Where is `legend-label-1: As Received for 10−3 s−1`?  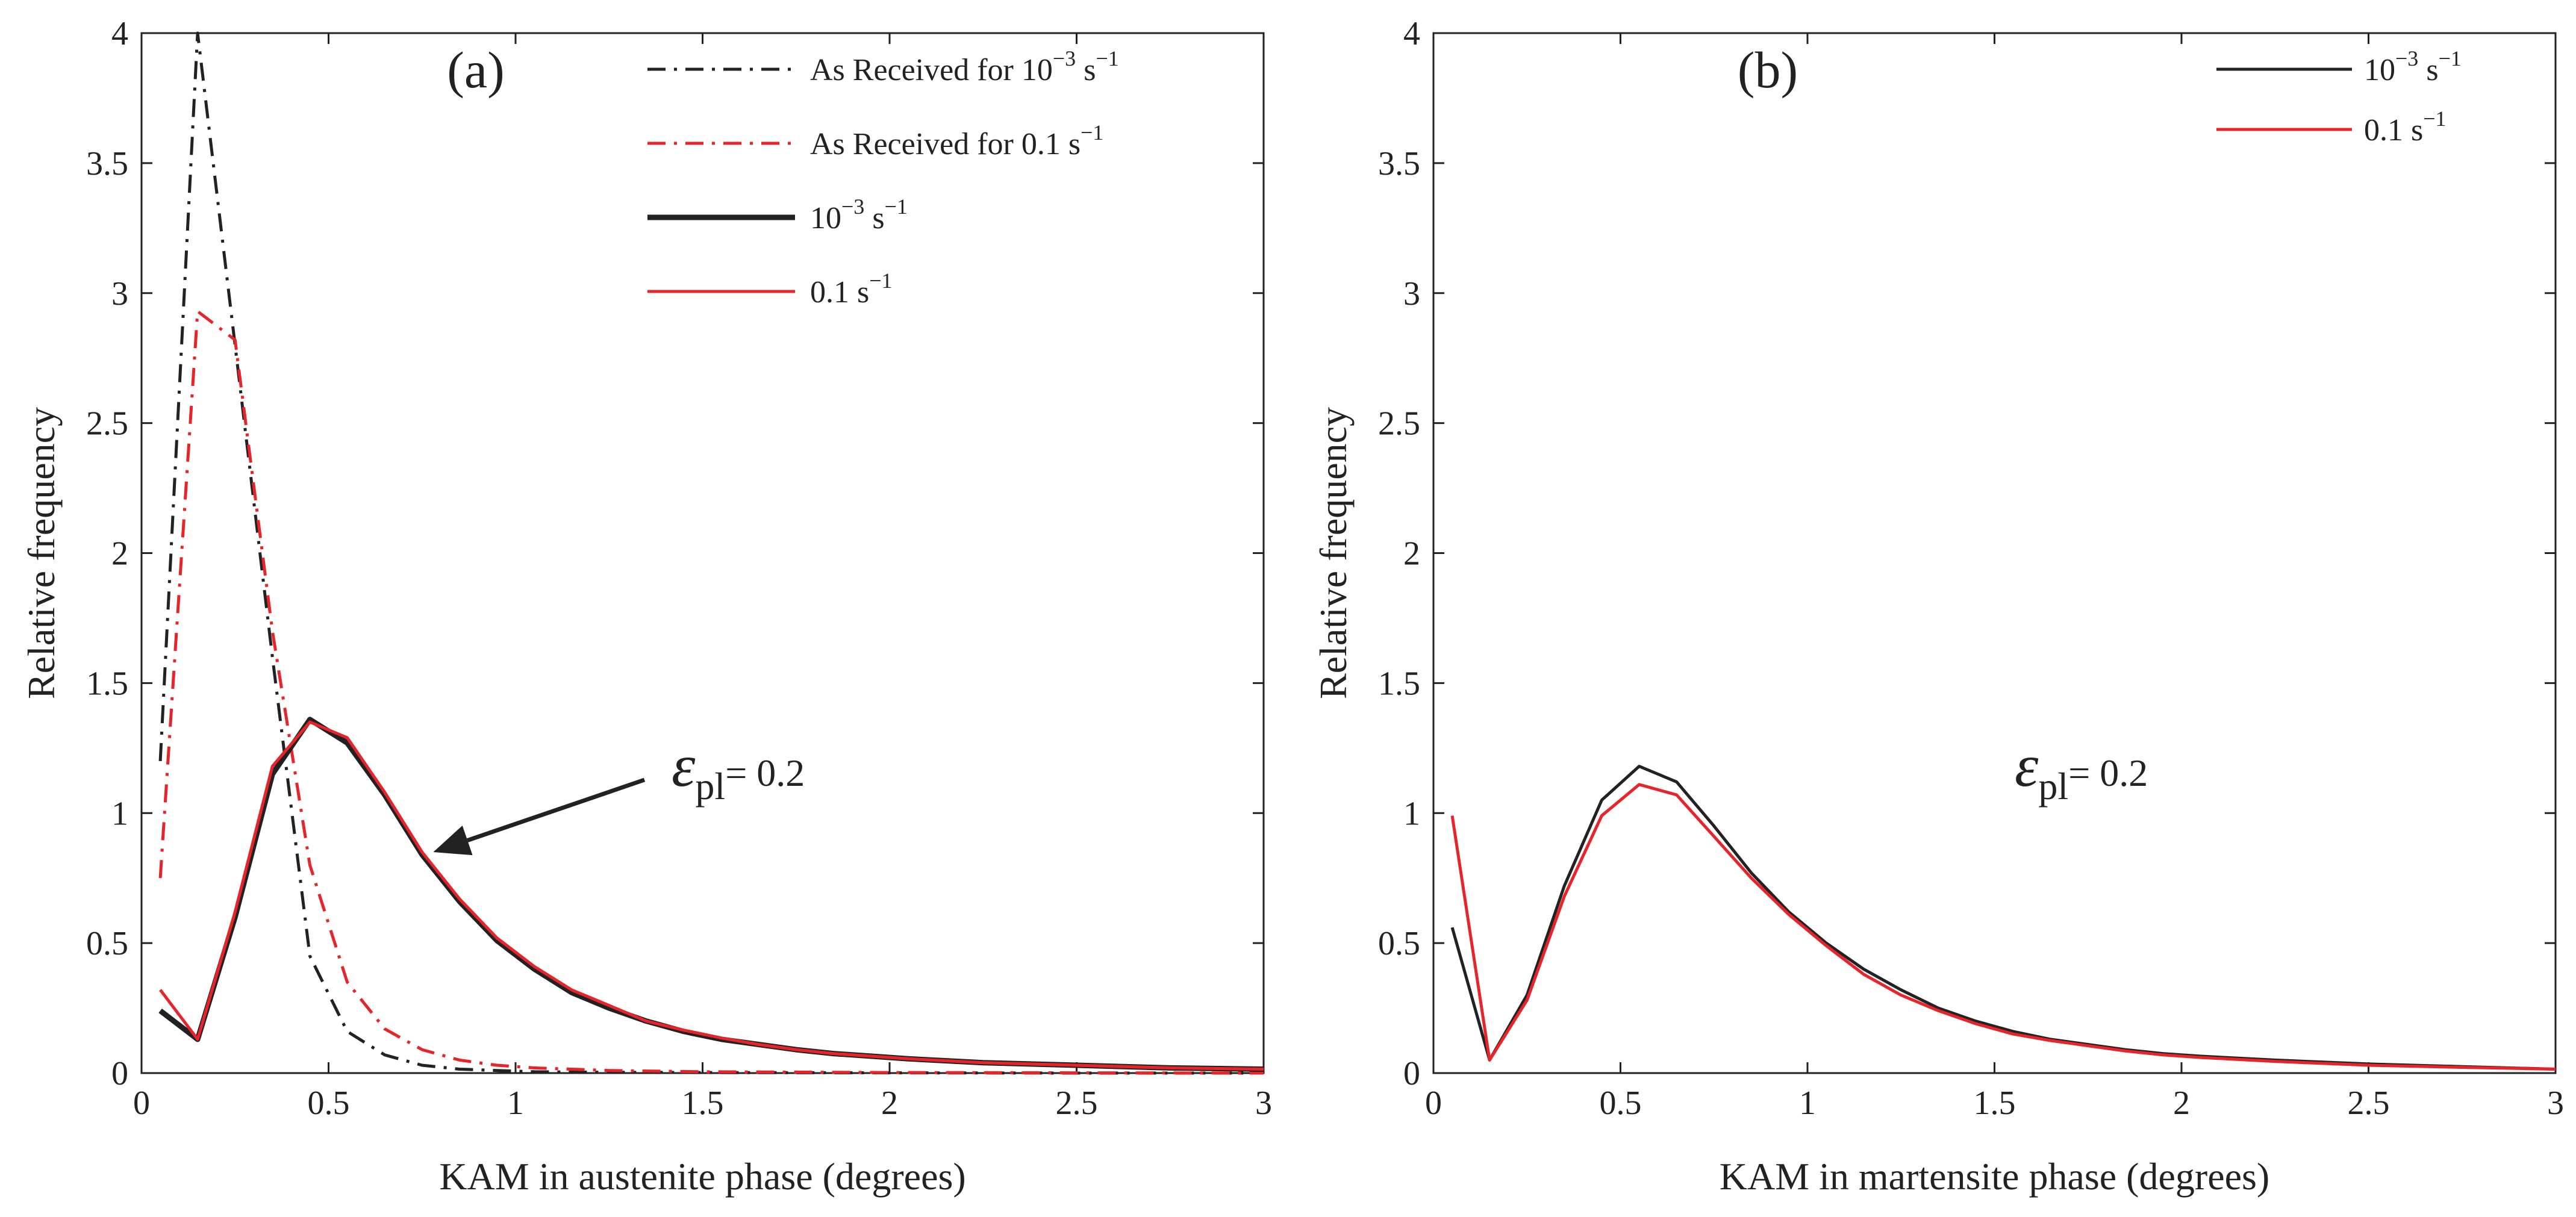
legend-label-1: As Received for 10−3 s−1 is located at coordinates (964, 66).